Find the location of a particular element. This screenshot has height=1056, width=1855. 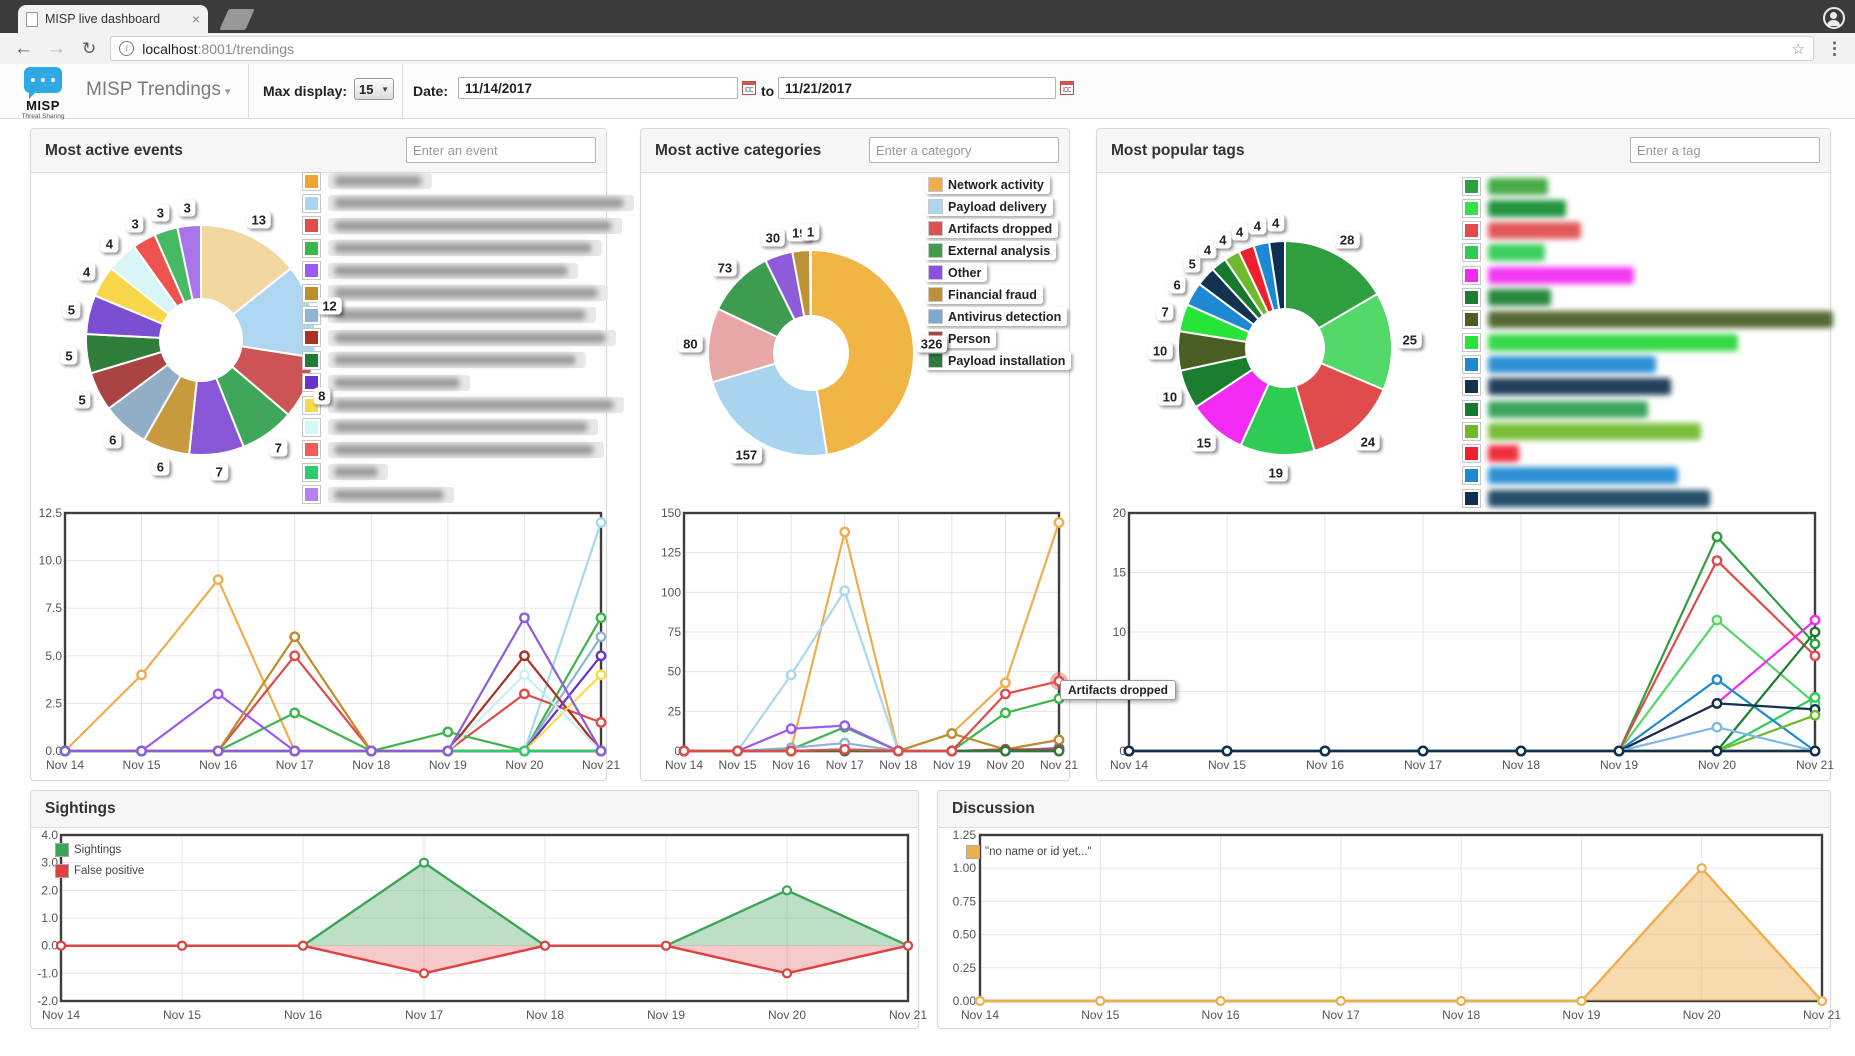

reload-icon: ↻ is located at coordinates (89, 48).